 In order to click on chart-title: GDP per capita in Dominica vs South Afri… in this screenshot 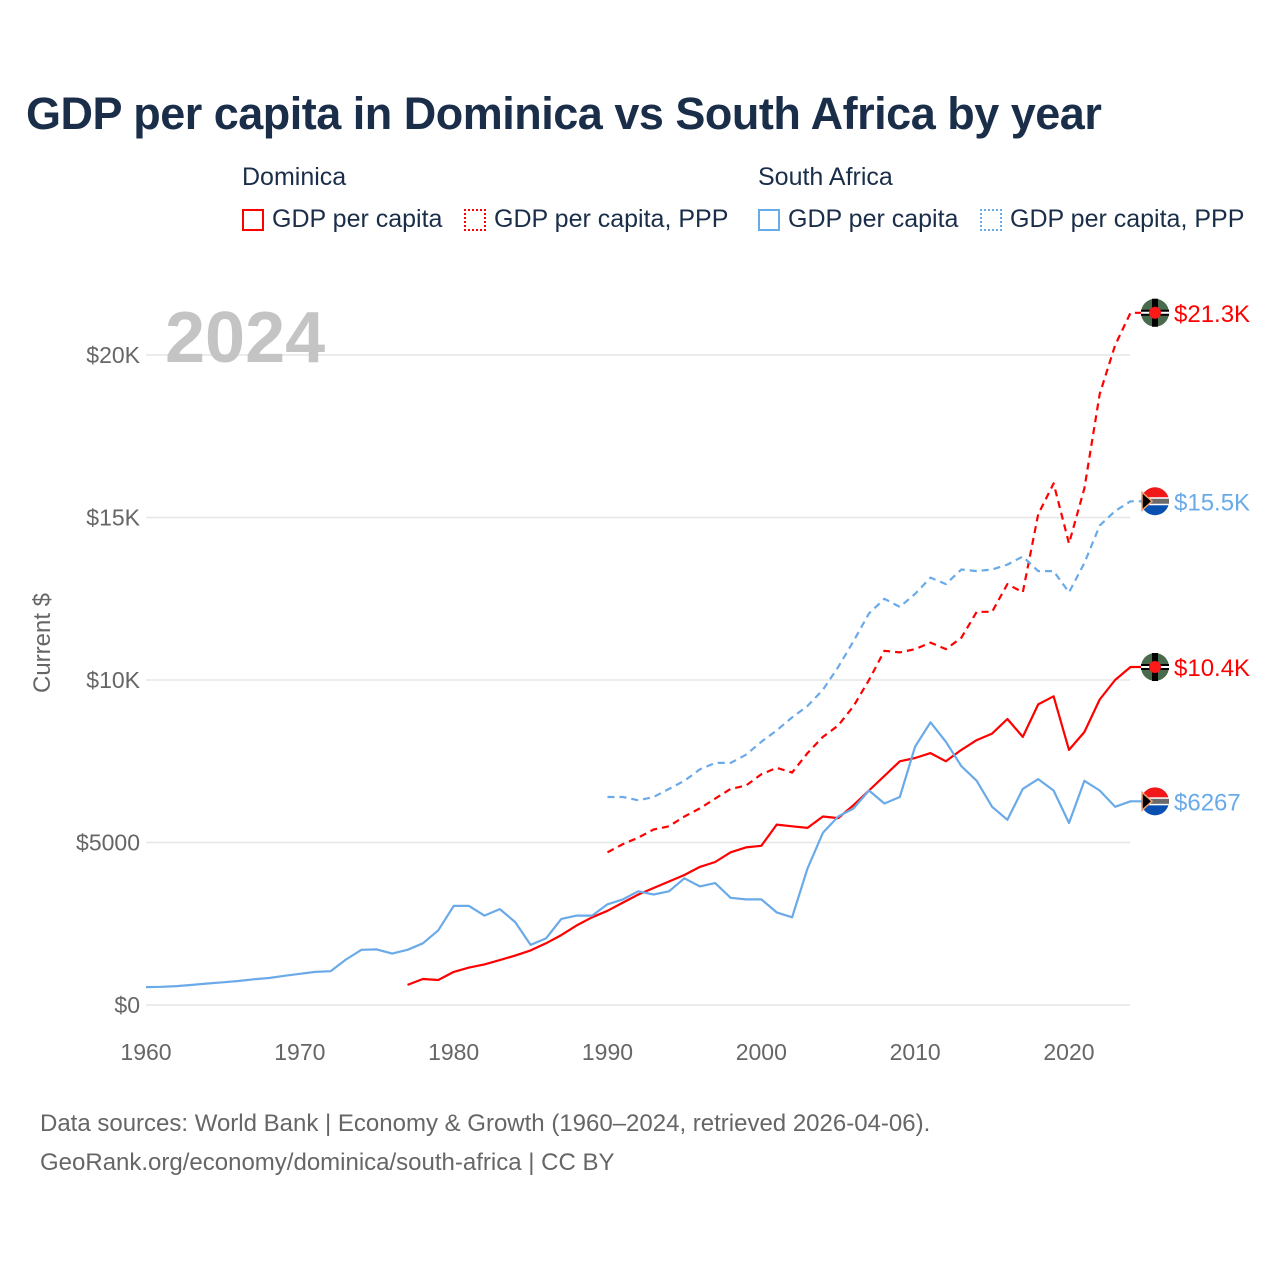, I will do `click(564, 113)`.